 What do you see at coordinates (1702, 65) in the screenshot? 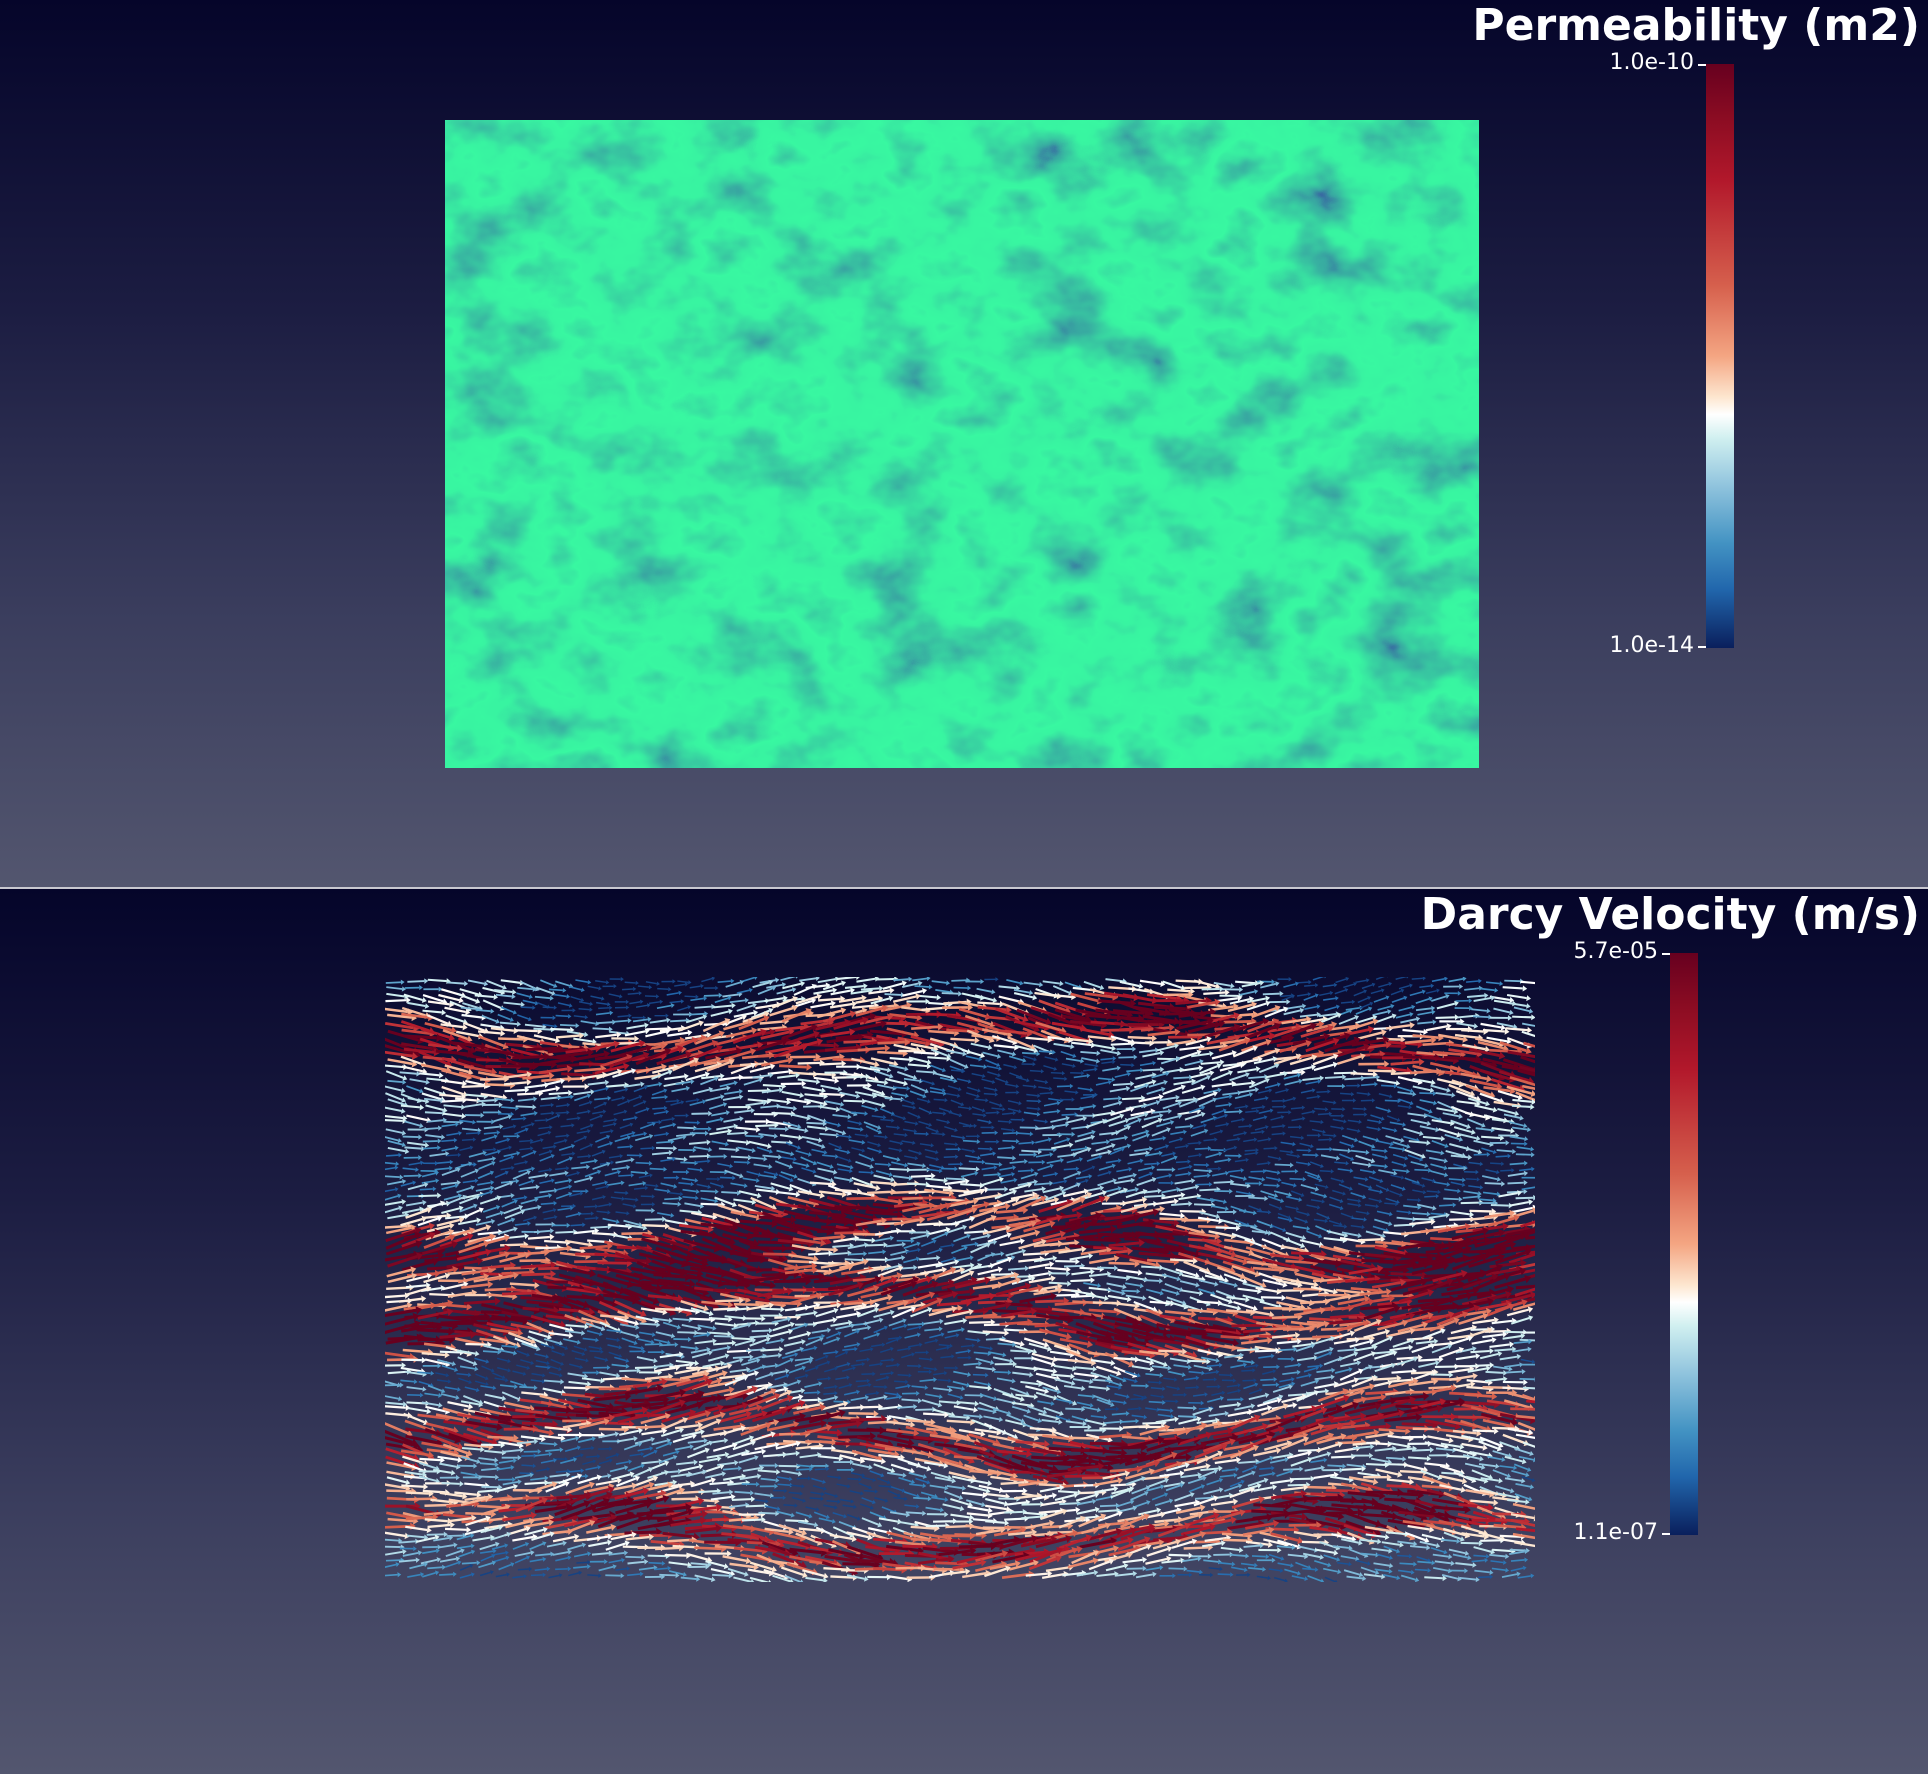
I see `colorbar-max-tick` at bounding box center [1702, 65].